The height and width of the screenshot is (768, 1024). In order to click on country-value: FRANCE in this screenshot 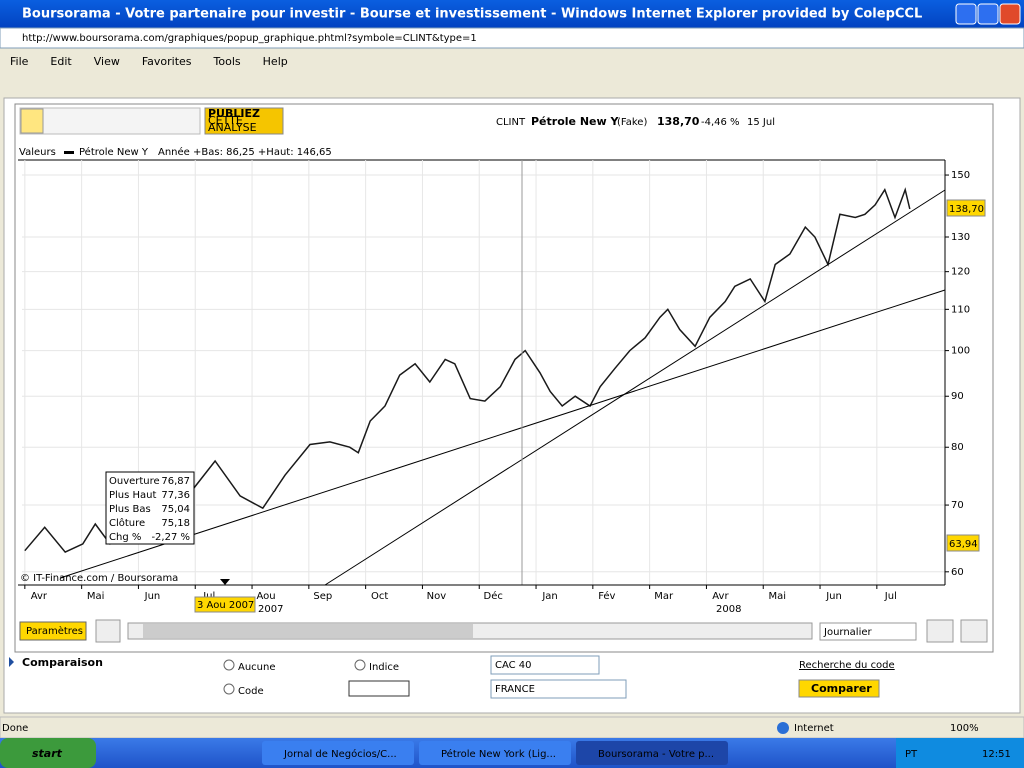, I will do `click(515, 689)`.